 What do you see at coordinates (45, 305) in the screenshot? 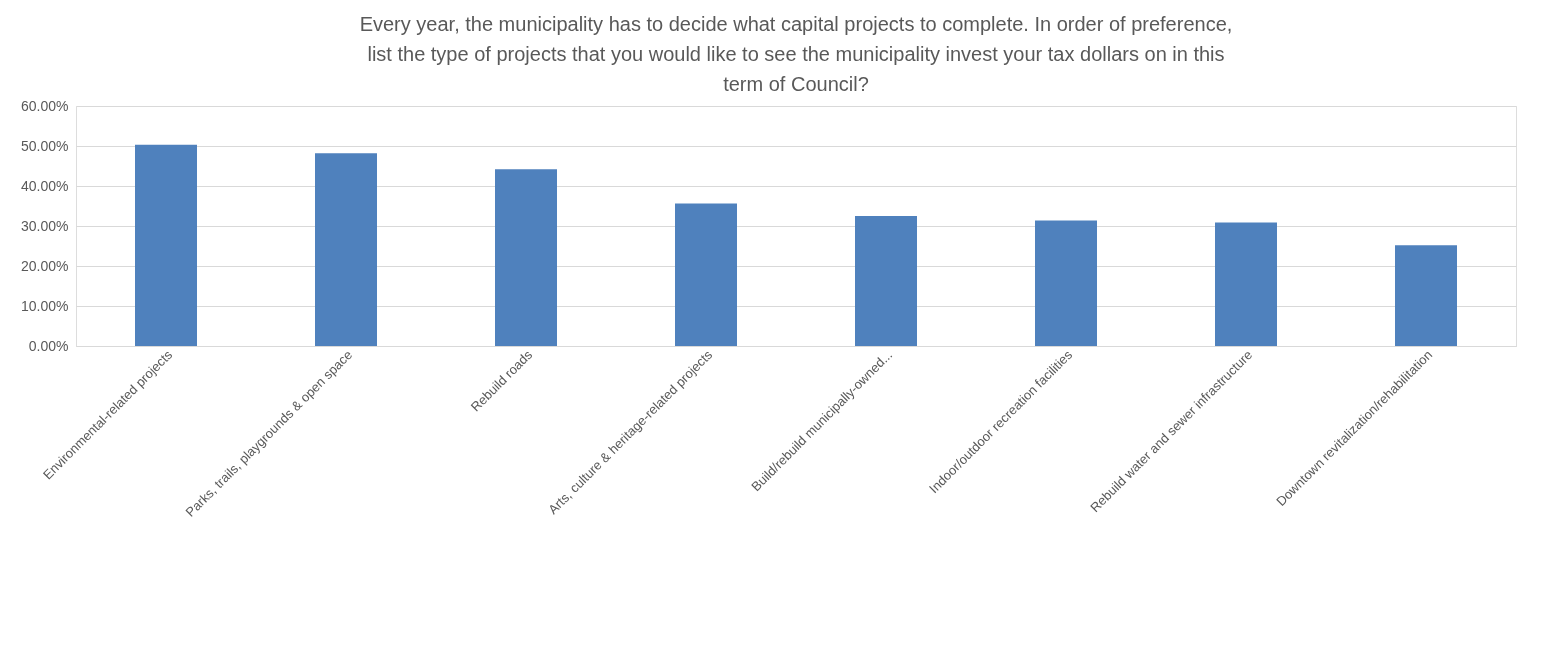
I see `y-tick-label: 10.00%` at bounding box center [45, 305].